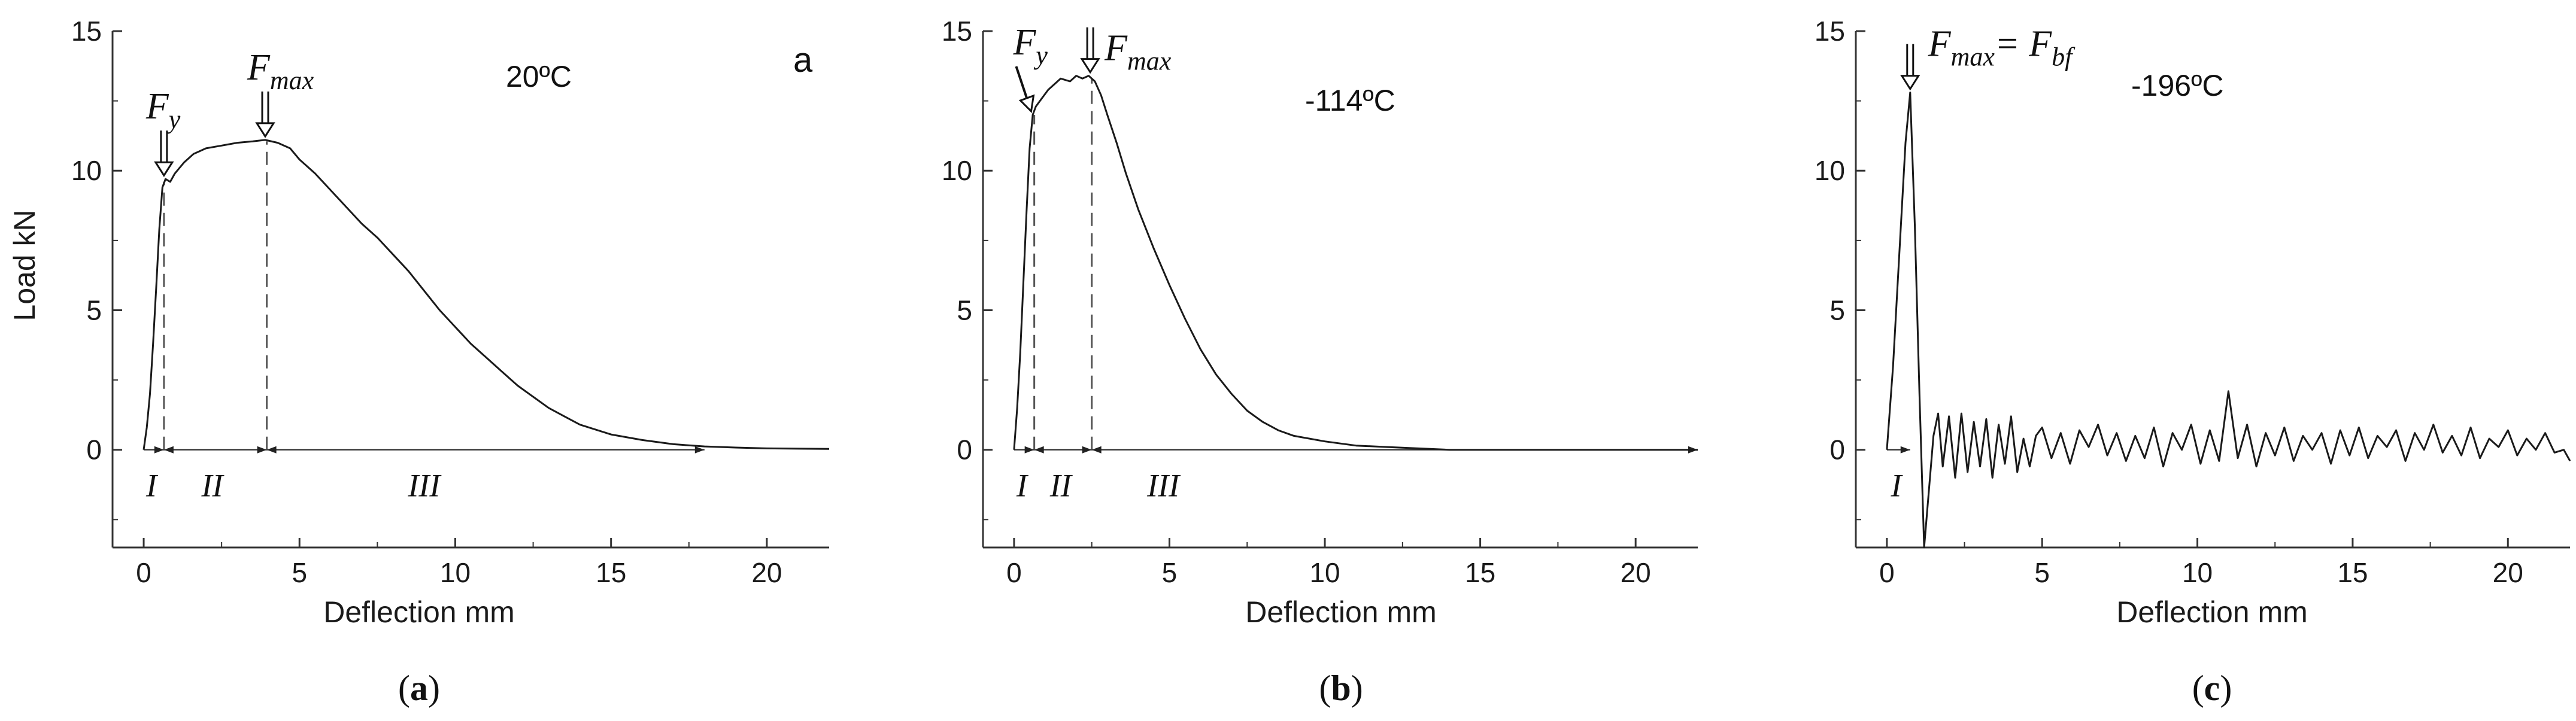  Describe the element at coordinates (1350, 100) in the screenshot. I see `temperature-label: -114ºC` at that location.